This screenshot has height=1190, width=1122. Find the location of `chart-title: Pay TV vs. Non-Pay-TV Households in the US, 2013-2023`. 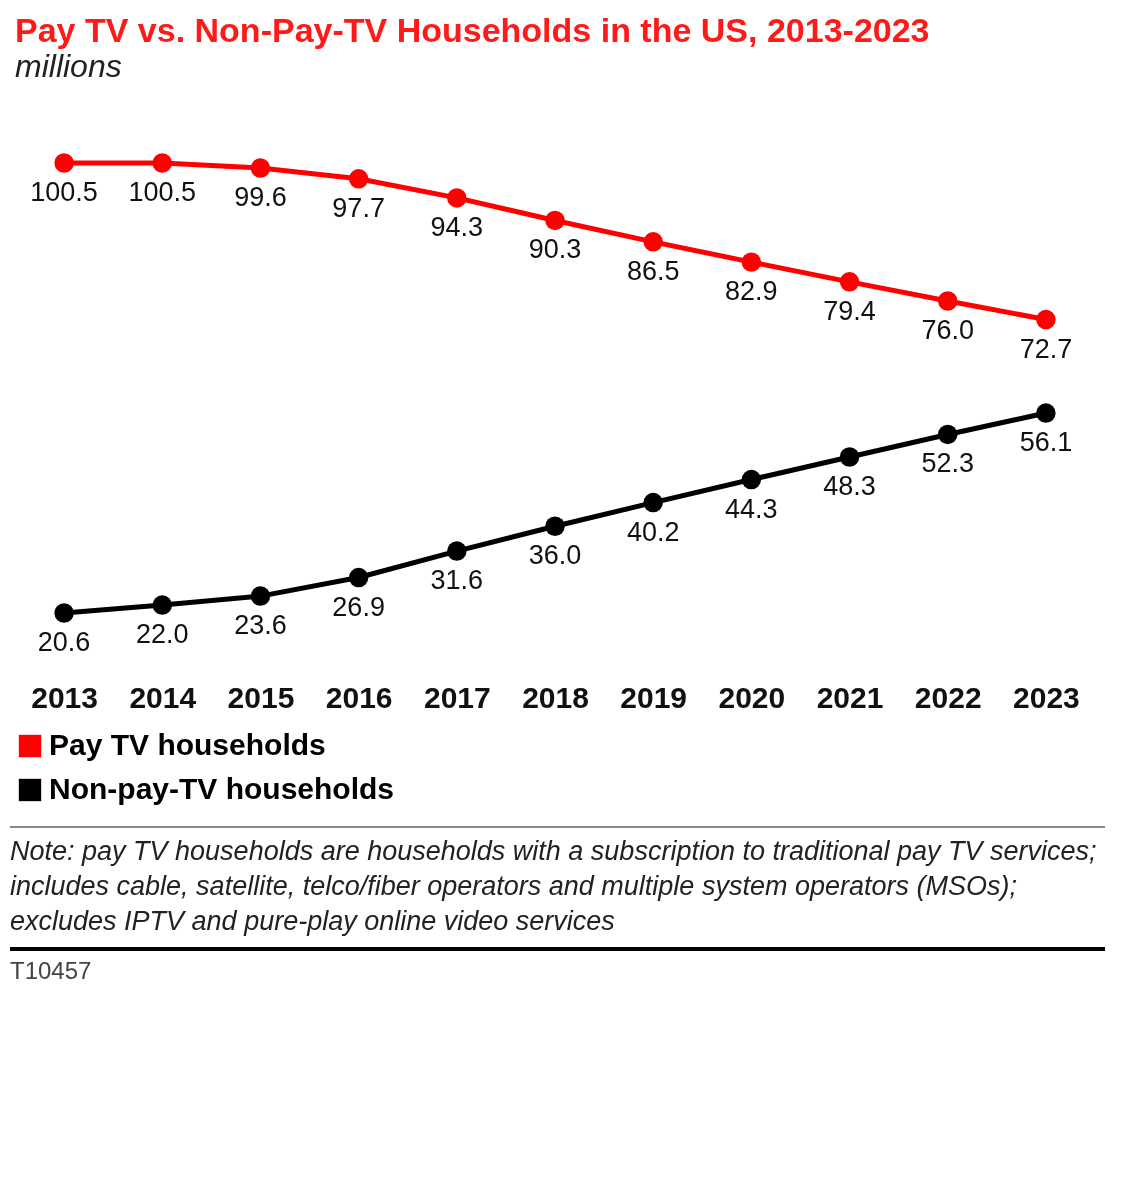

chart-title: Pay TV vs. Non-Pay-TV Households in the US, 2013-2023 is located at coordinates (472, 30).